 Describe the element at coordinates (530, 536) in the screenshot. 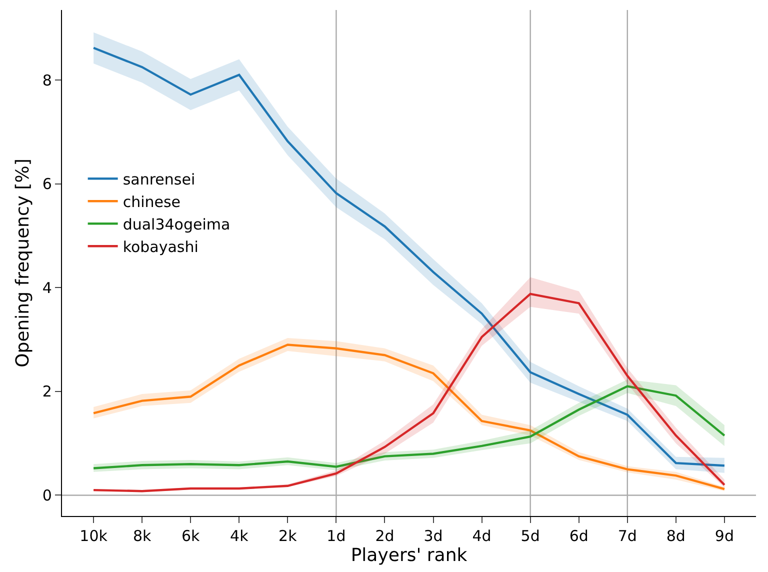

I see `x-tick-label: 5d` at that location.